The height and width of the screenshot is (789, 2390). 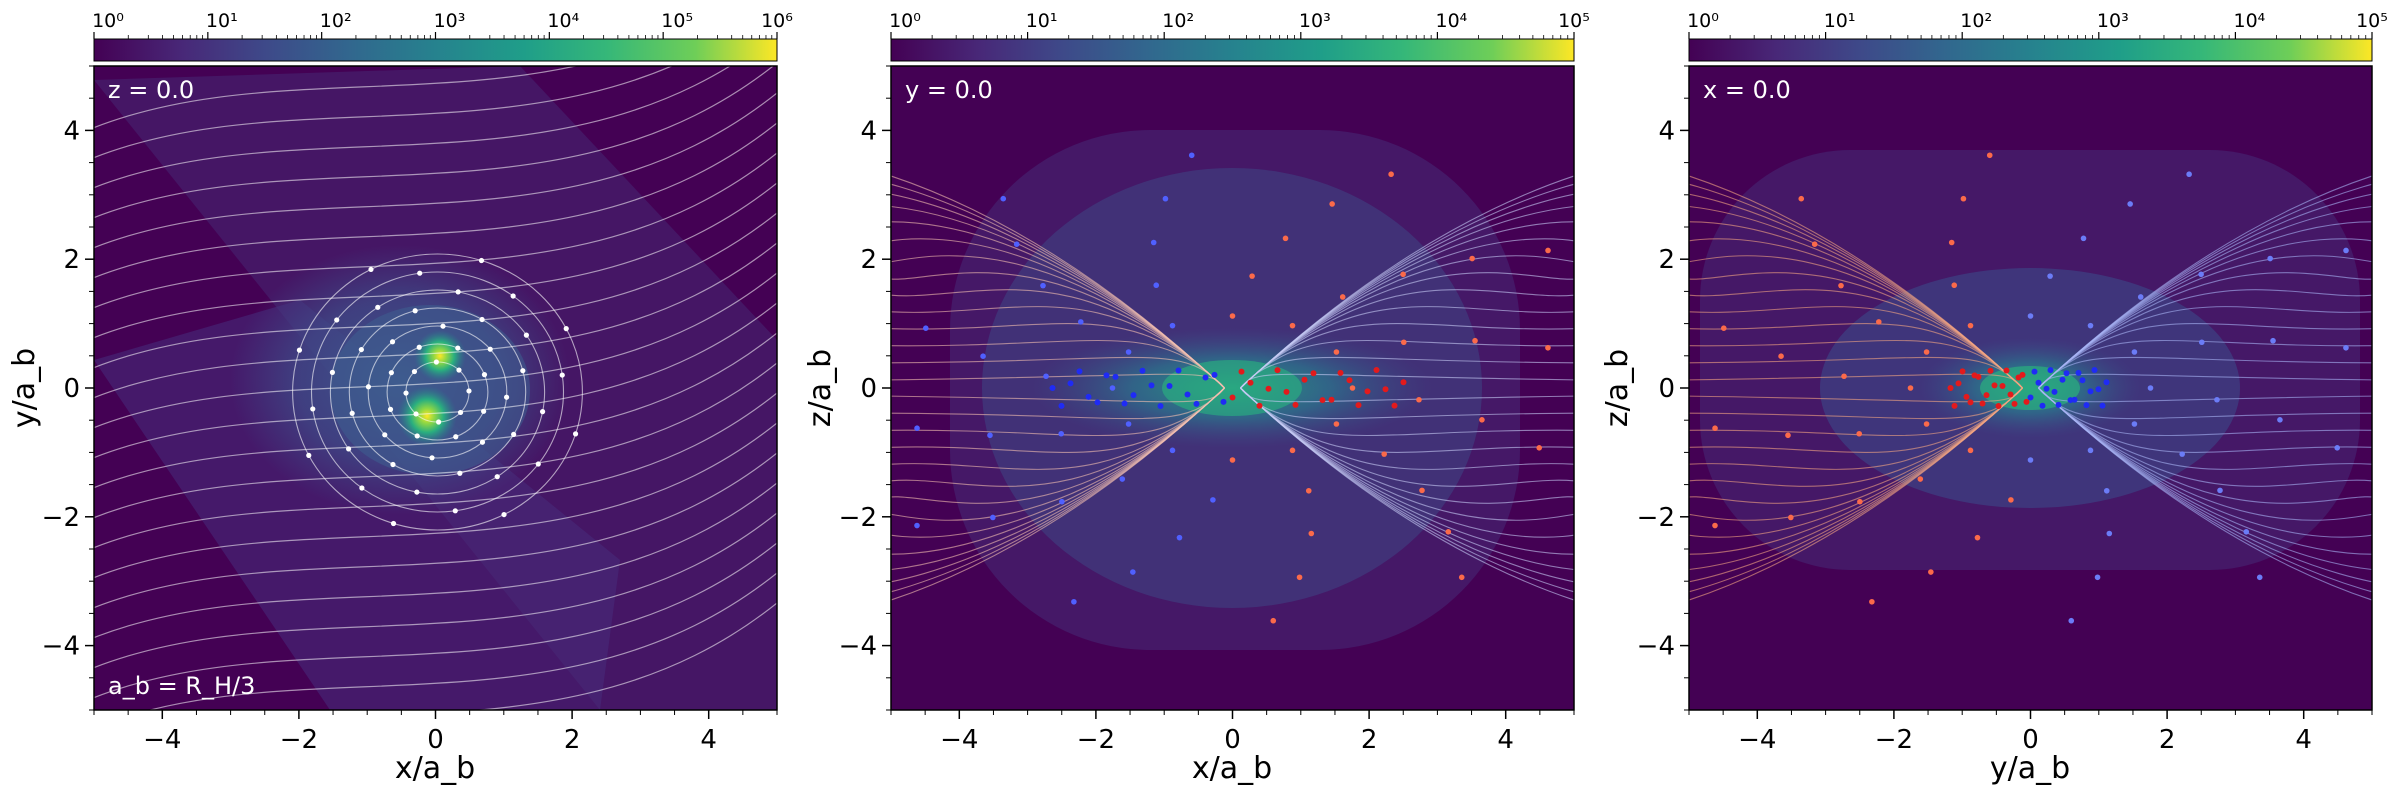 What do you see at coordinates (336, 21) in the screenshot?
I see `colorbar-tick-label: 10²` at bounding box center [336, 21].